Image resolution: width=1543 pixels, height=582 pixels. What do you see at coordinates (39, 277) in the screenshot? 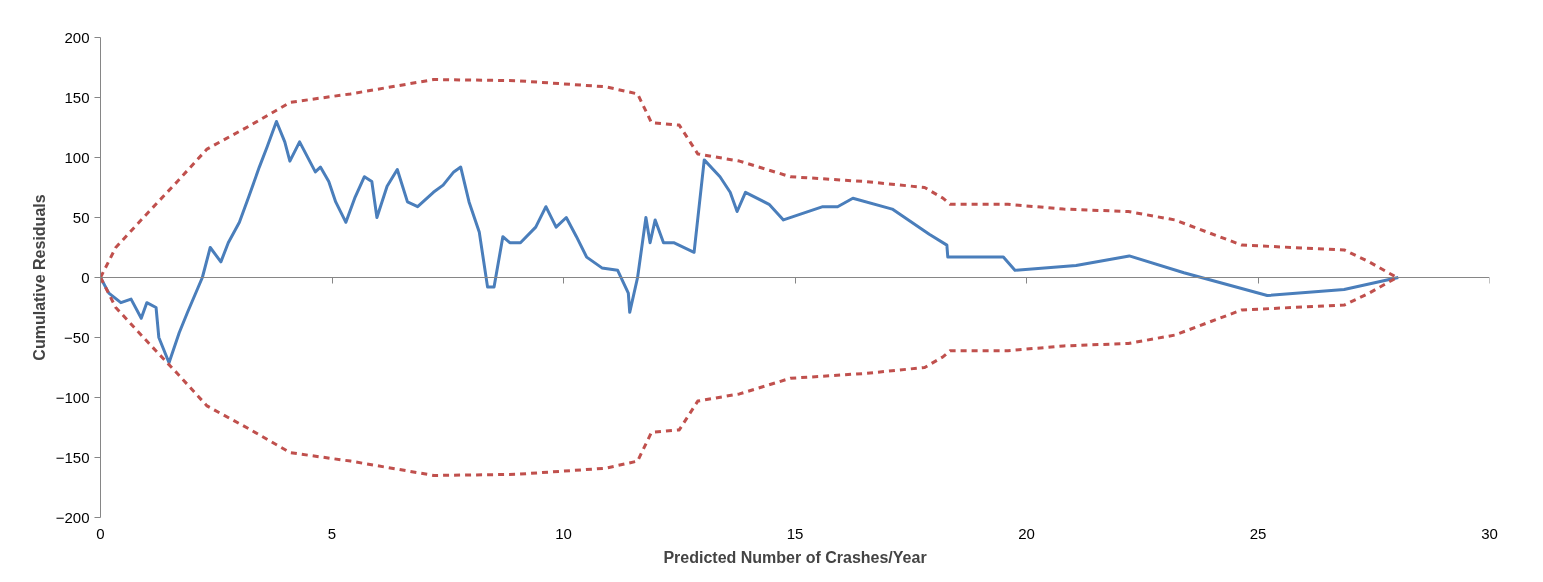
I see `y-axis-title: Cumulative Residuals` at bounding box center [39, 277].